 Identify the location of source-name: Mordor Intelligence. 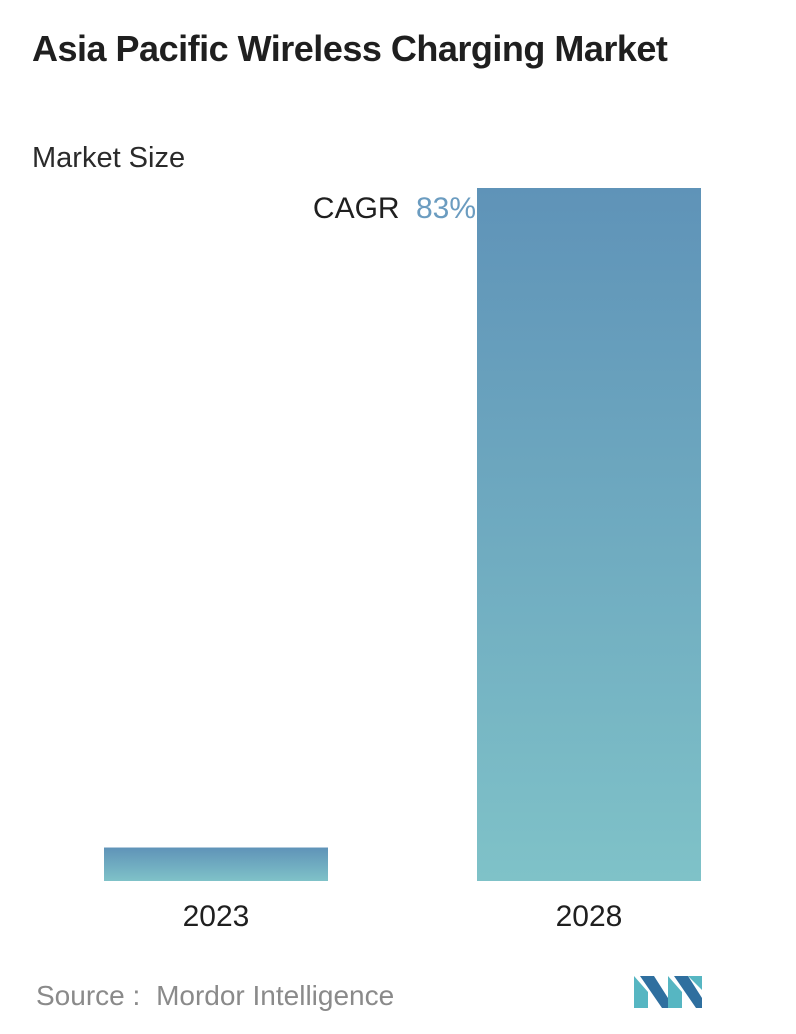
(275, 995).